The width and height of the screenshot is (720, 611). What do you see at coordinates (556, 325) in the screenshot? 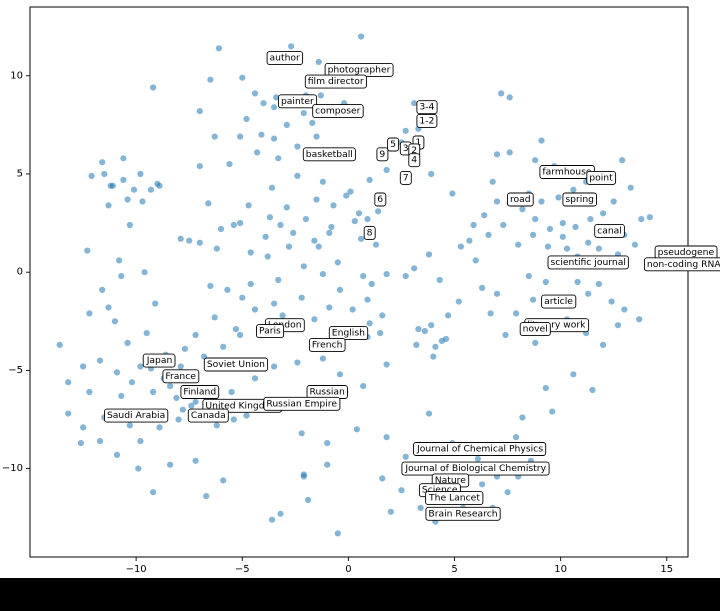
I see `annotation-label: literary work` at bounding box center [556, 325].